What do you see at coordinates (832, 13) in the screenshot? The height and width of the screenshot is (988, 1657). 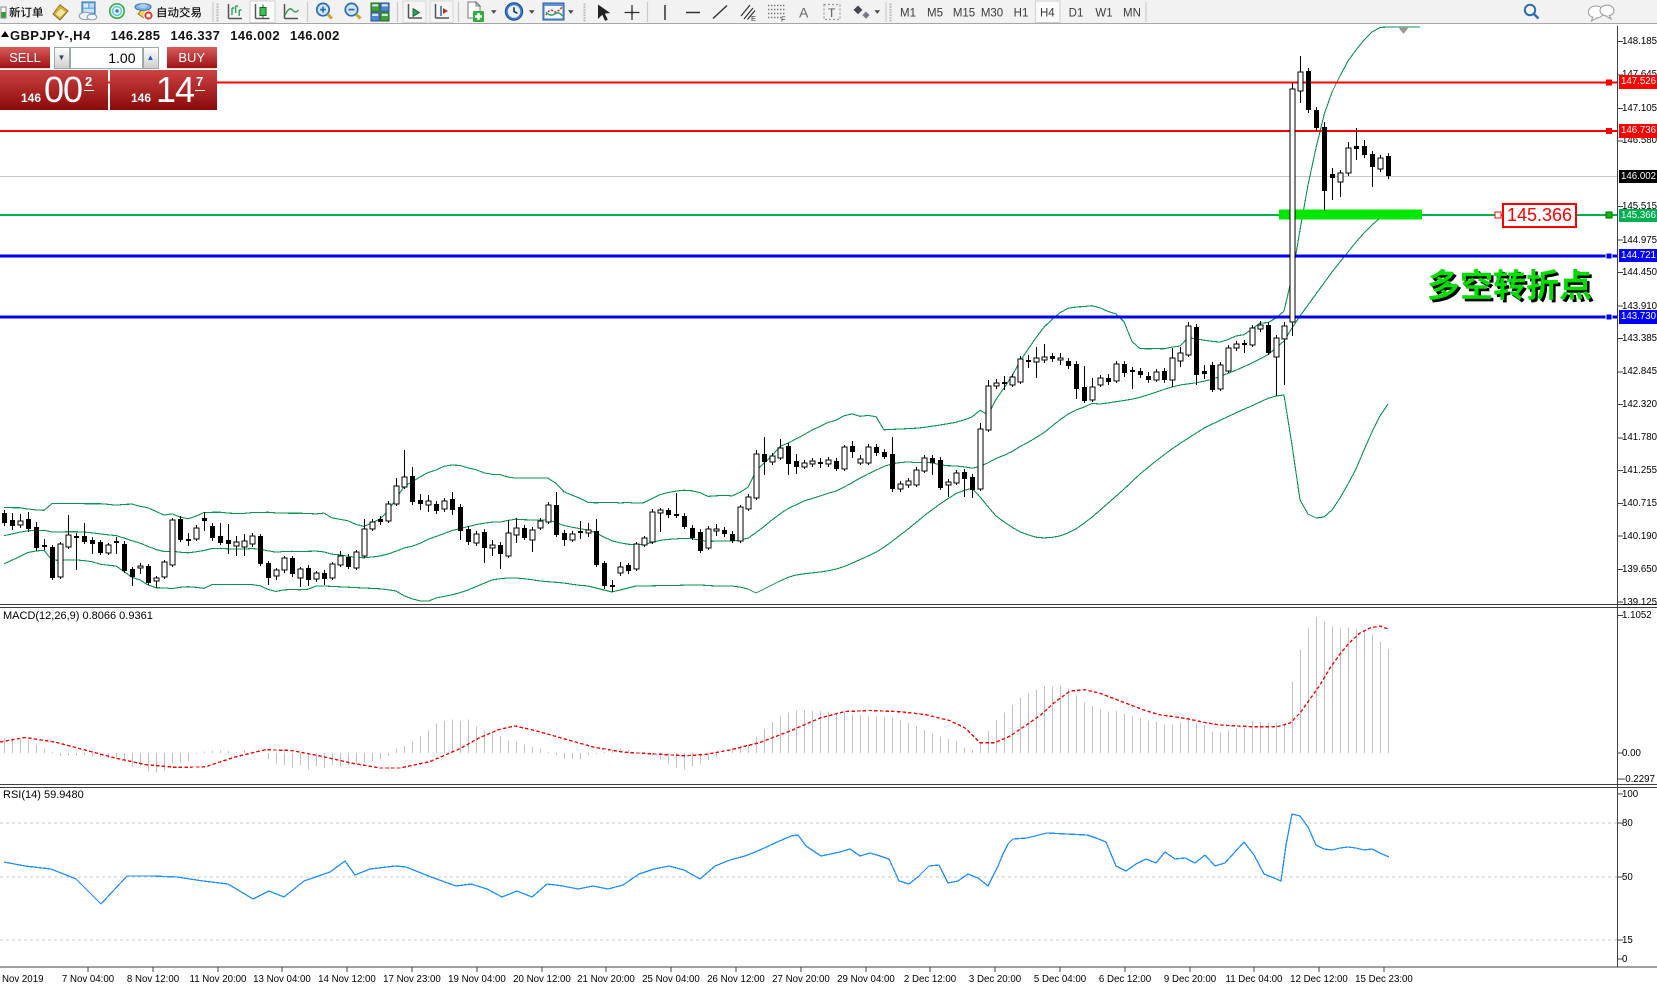 I see `svg-text: T` at bounding box center [832, 13].